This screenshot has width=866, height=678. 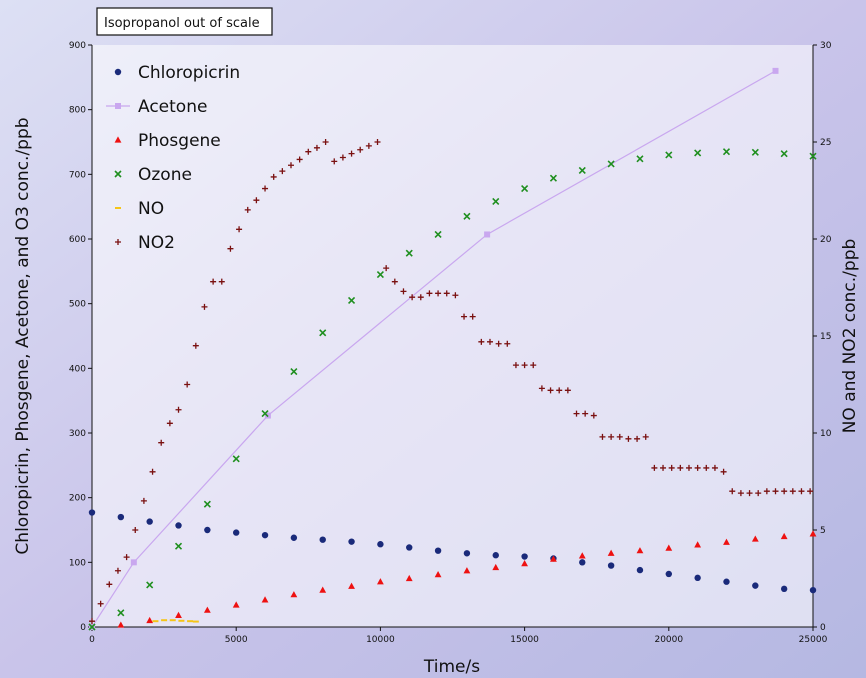 What do you see at coordinates (487, 234) in the screenshot?
I see `acetone-point` at bounding box center [487, 234].